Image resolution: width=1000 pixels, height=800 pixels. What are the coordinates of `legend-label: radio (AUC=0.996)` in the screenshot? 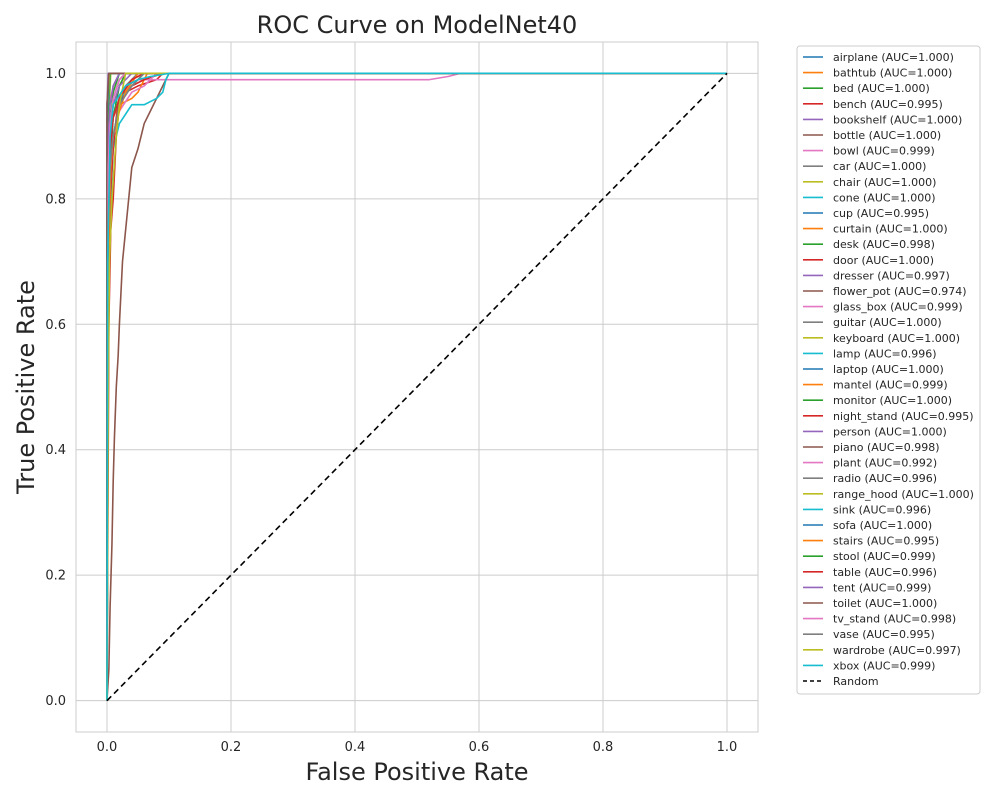 It's located at (885, 478).